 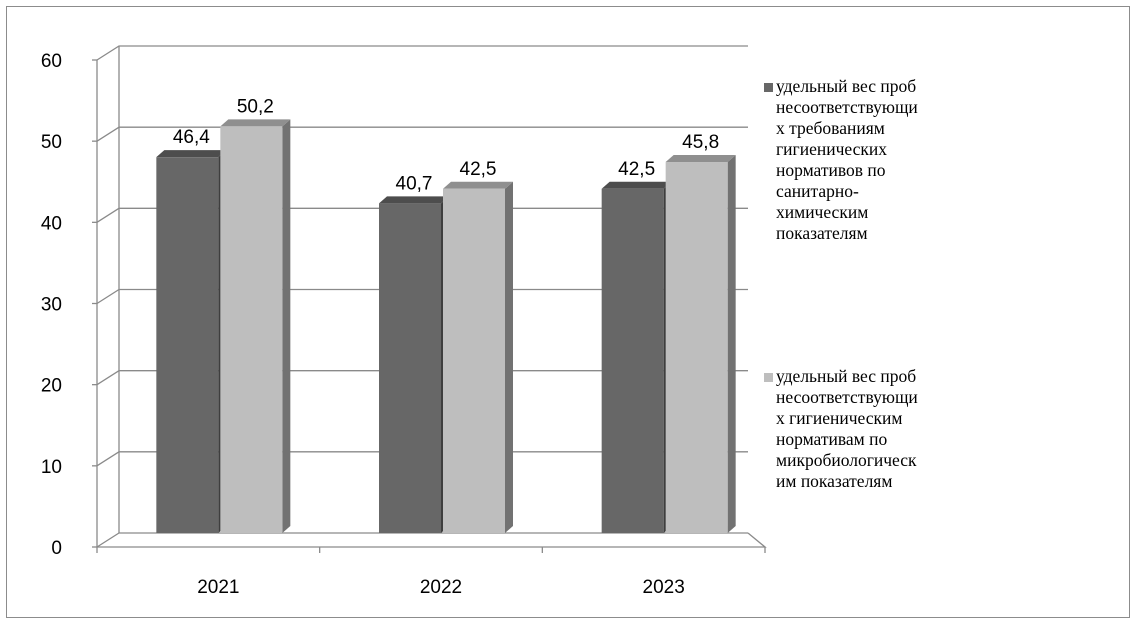 What do you see at coordinates (834, 481) in the screenshot?
I see `legend-text-line: им показателям` at bounding box center [834, 481].